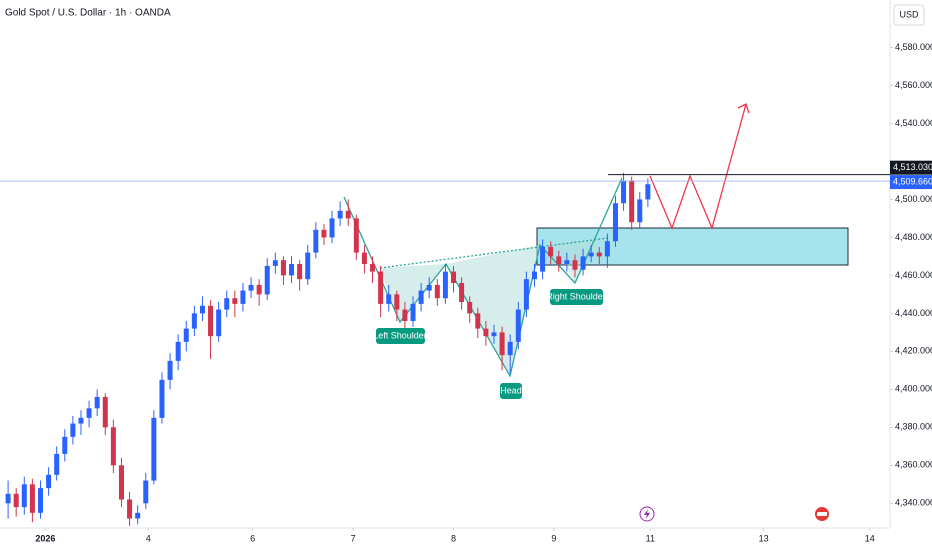 The height and width of the screenshot is (550, 932). I want to click on y-tick-label: 4,420.000, so click(913, 351).